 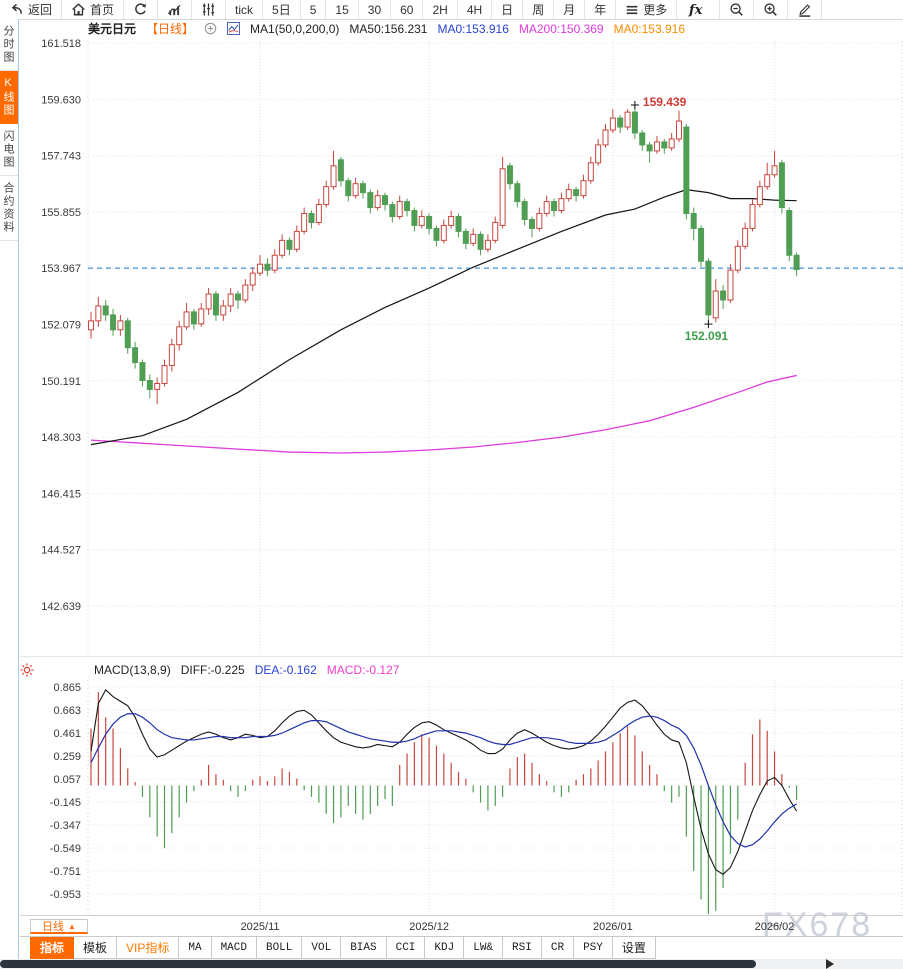 I want to click on toolbar-button-interval-60: 60, so click(x=407, y=9).